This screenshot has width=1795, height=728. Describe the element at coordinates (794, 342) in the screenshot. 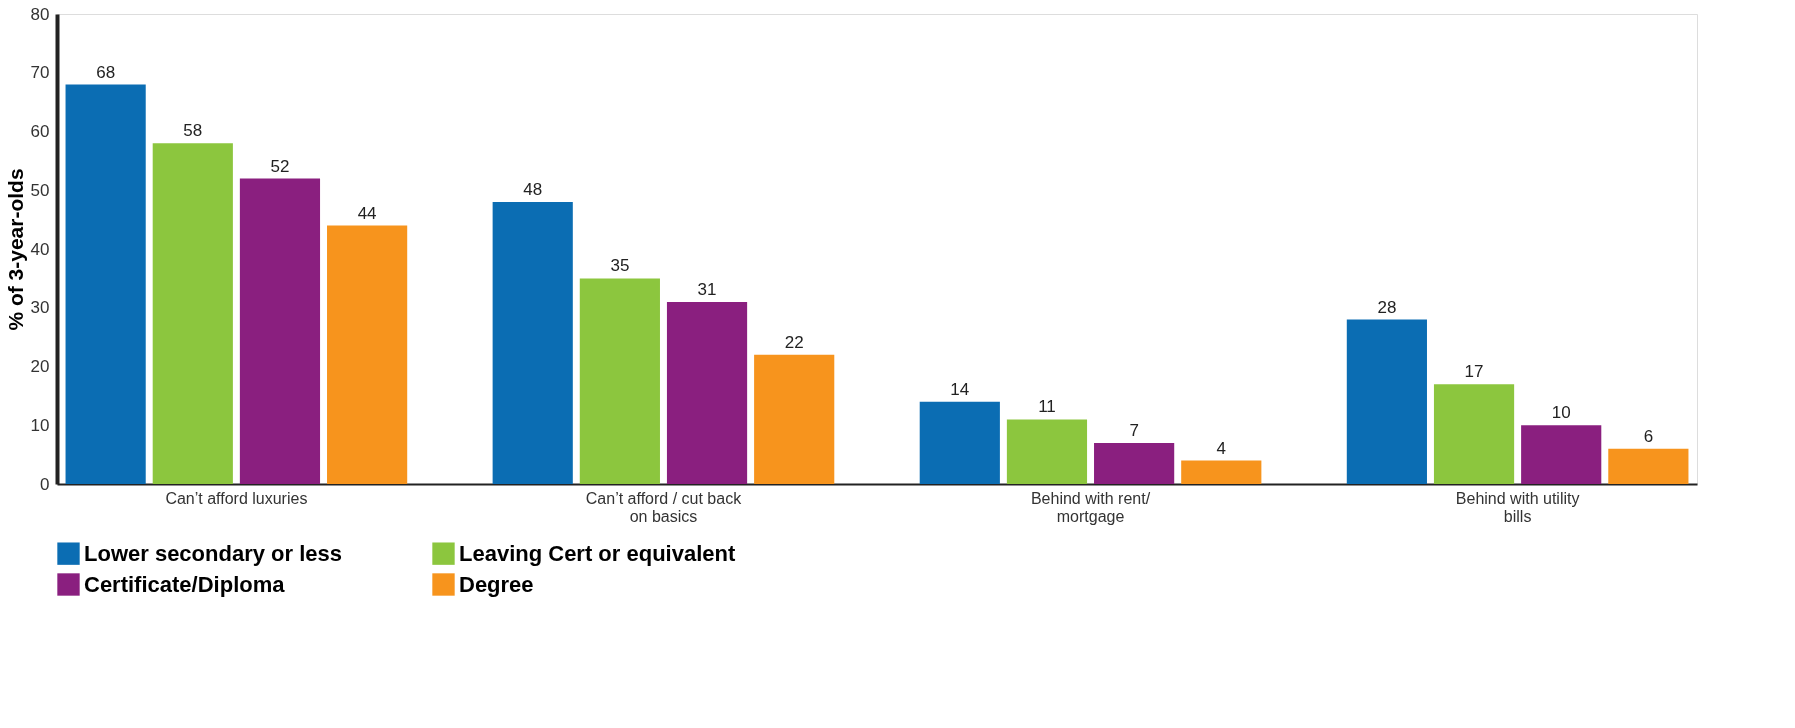

I see `data-label: 22` at that location.